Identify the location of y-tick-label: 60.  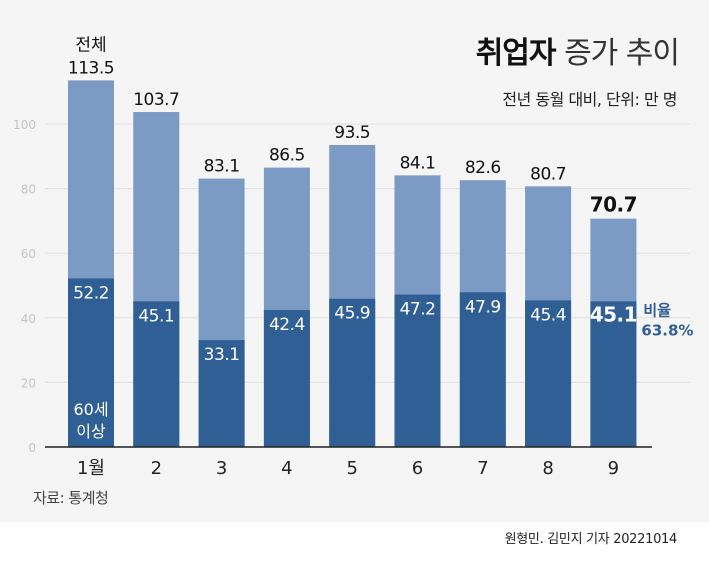
(28, 254).